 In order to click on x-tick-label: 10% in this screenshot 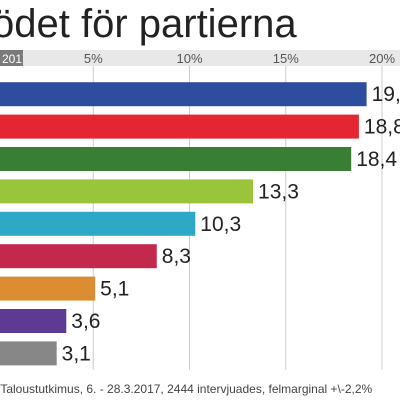, I will do `click(189, 58)`.